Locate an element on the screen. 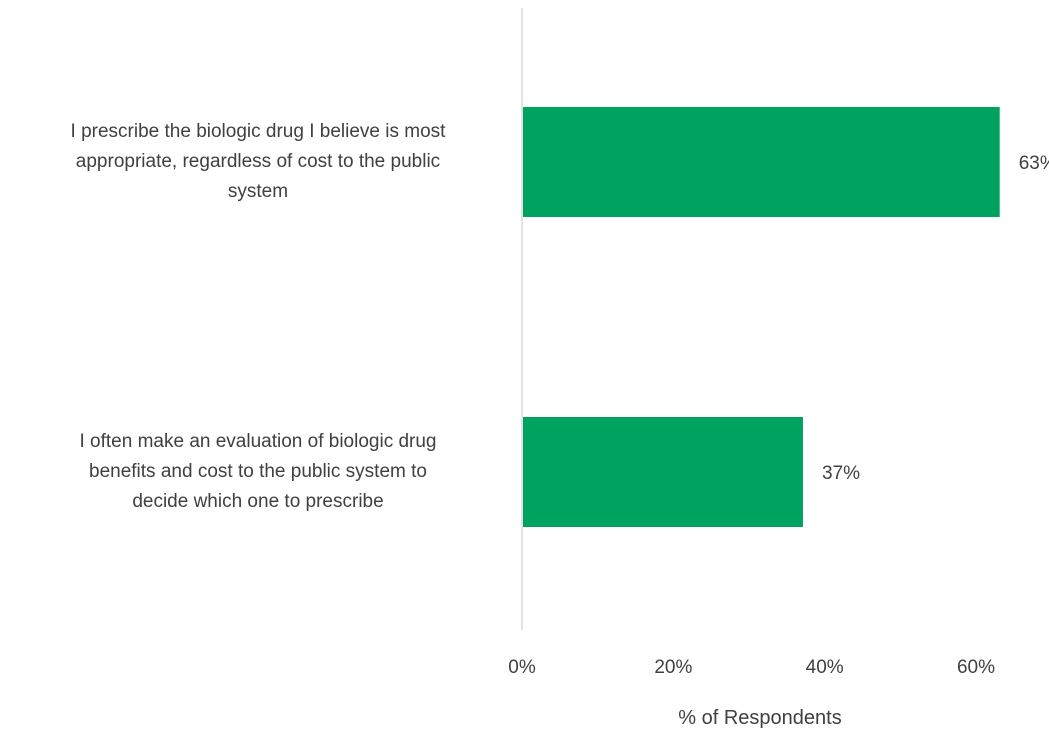 Image resolution: width=1049 pixels, height=734 pixels. category-label-2-line-3: decide which one to prescribe is located at coordinates (258, 501).